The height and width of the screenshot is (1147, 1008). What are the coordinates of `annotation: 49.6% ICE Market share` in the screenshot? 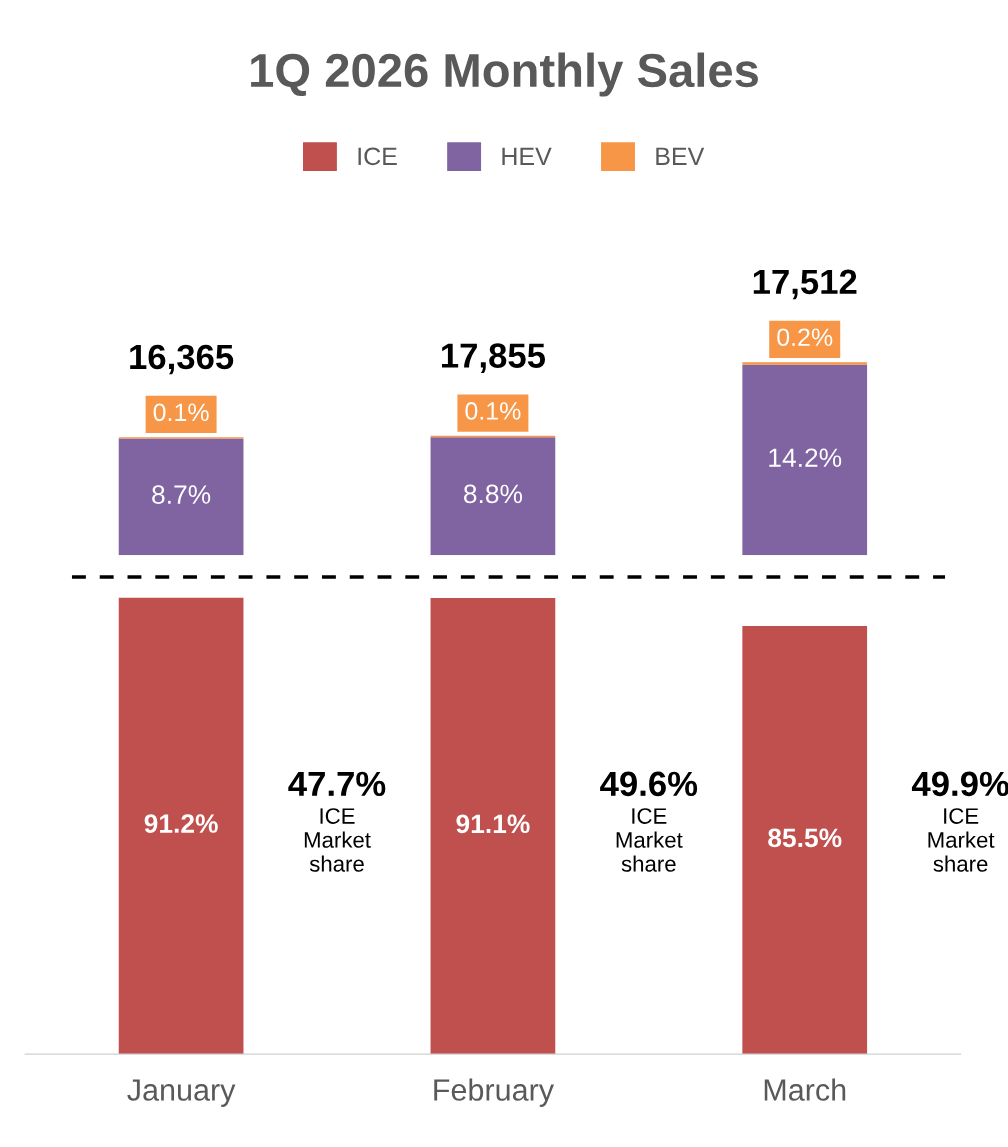 It's located at (649, 821).